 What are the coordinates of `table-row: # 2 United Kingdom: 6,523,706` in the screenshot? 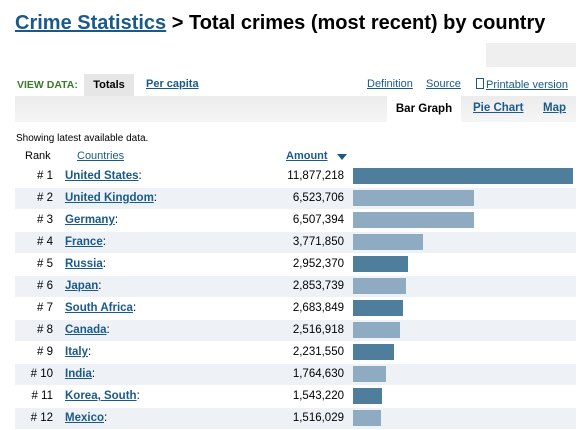 It's located at (295, 199).